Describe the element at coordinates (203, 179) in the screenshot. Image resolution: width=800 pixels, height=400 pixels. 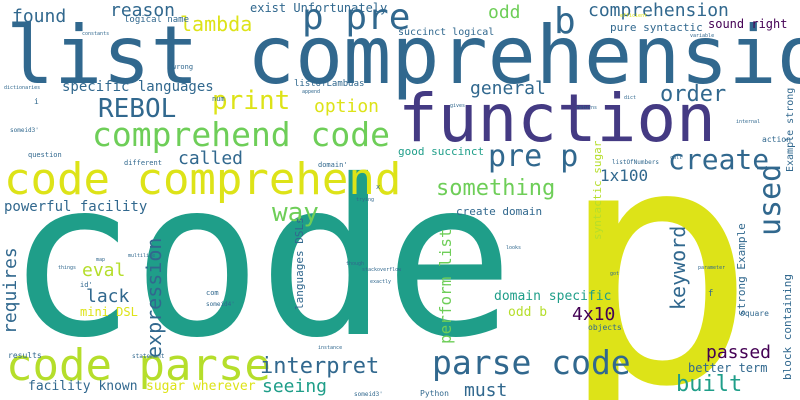
I see `word-code-comprehend: code comprehend` at that location.